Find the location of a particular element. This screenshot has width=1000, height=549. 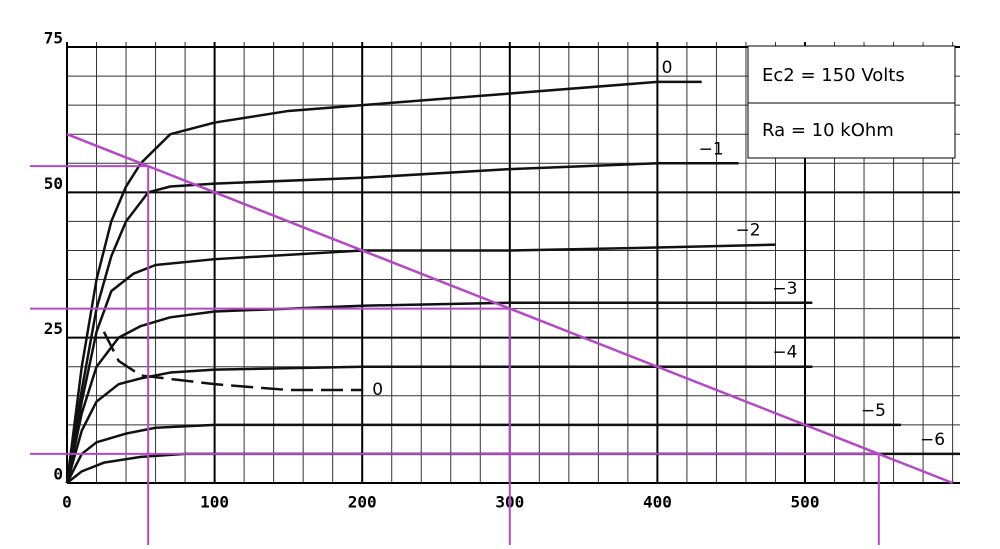

curve-label: −4 is located at coordinates (784, 353).